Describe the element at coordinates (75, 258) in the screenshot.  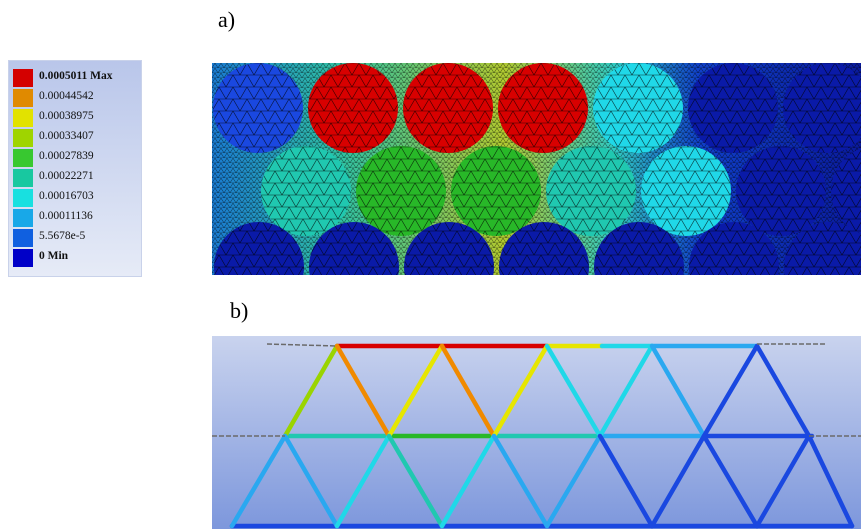
I see `legend-entry: 0 Min` at that location.